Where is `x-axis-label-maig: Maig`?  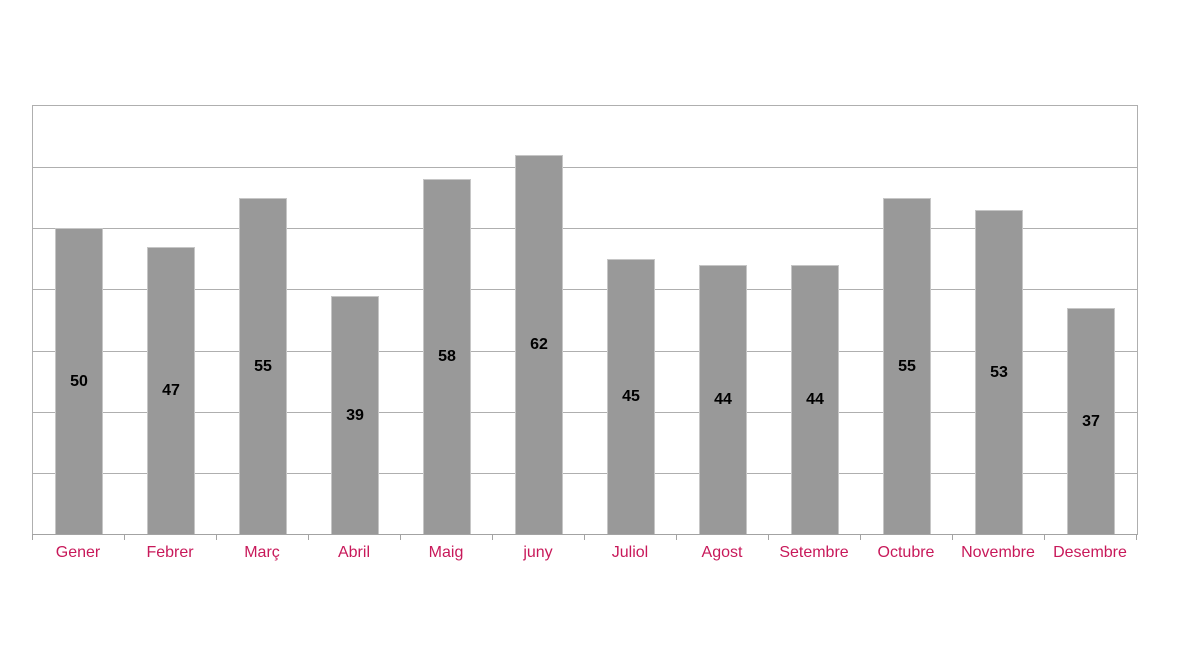 x-axis-label-maig: Maig is located at coordinates (446, 552).